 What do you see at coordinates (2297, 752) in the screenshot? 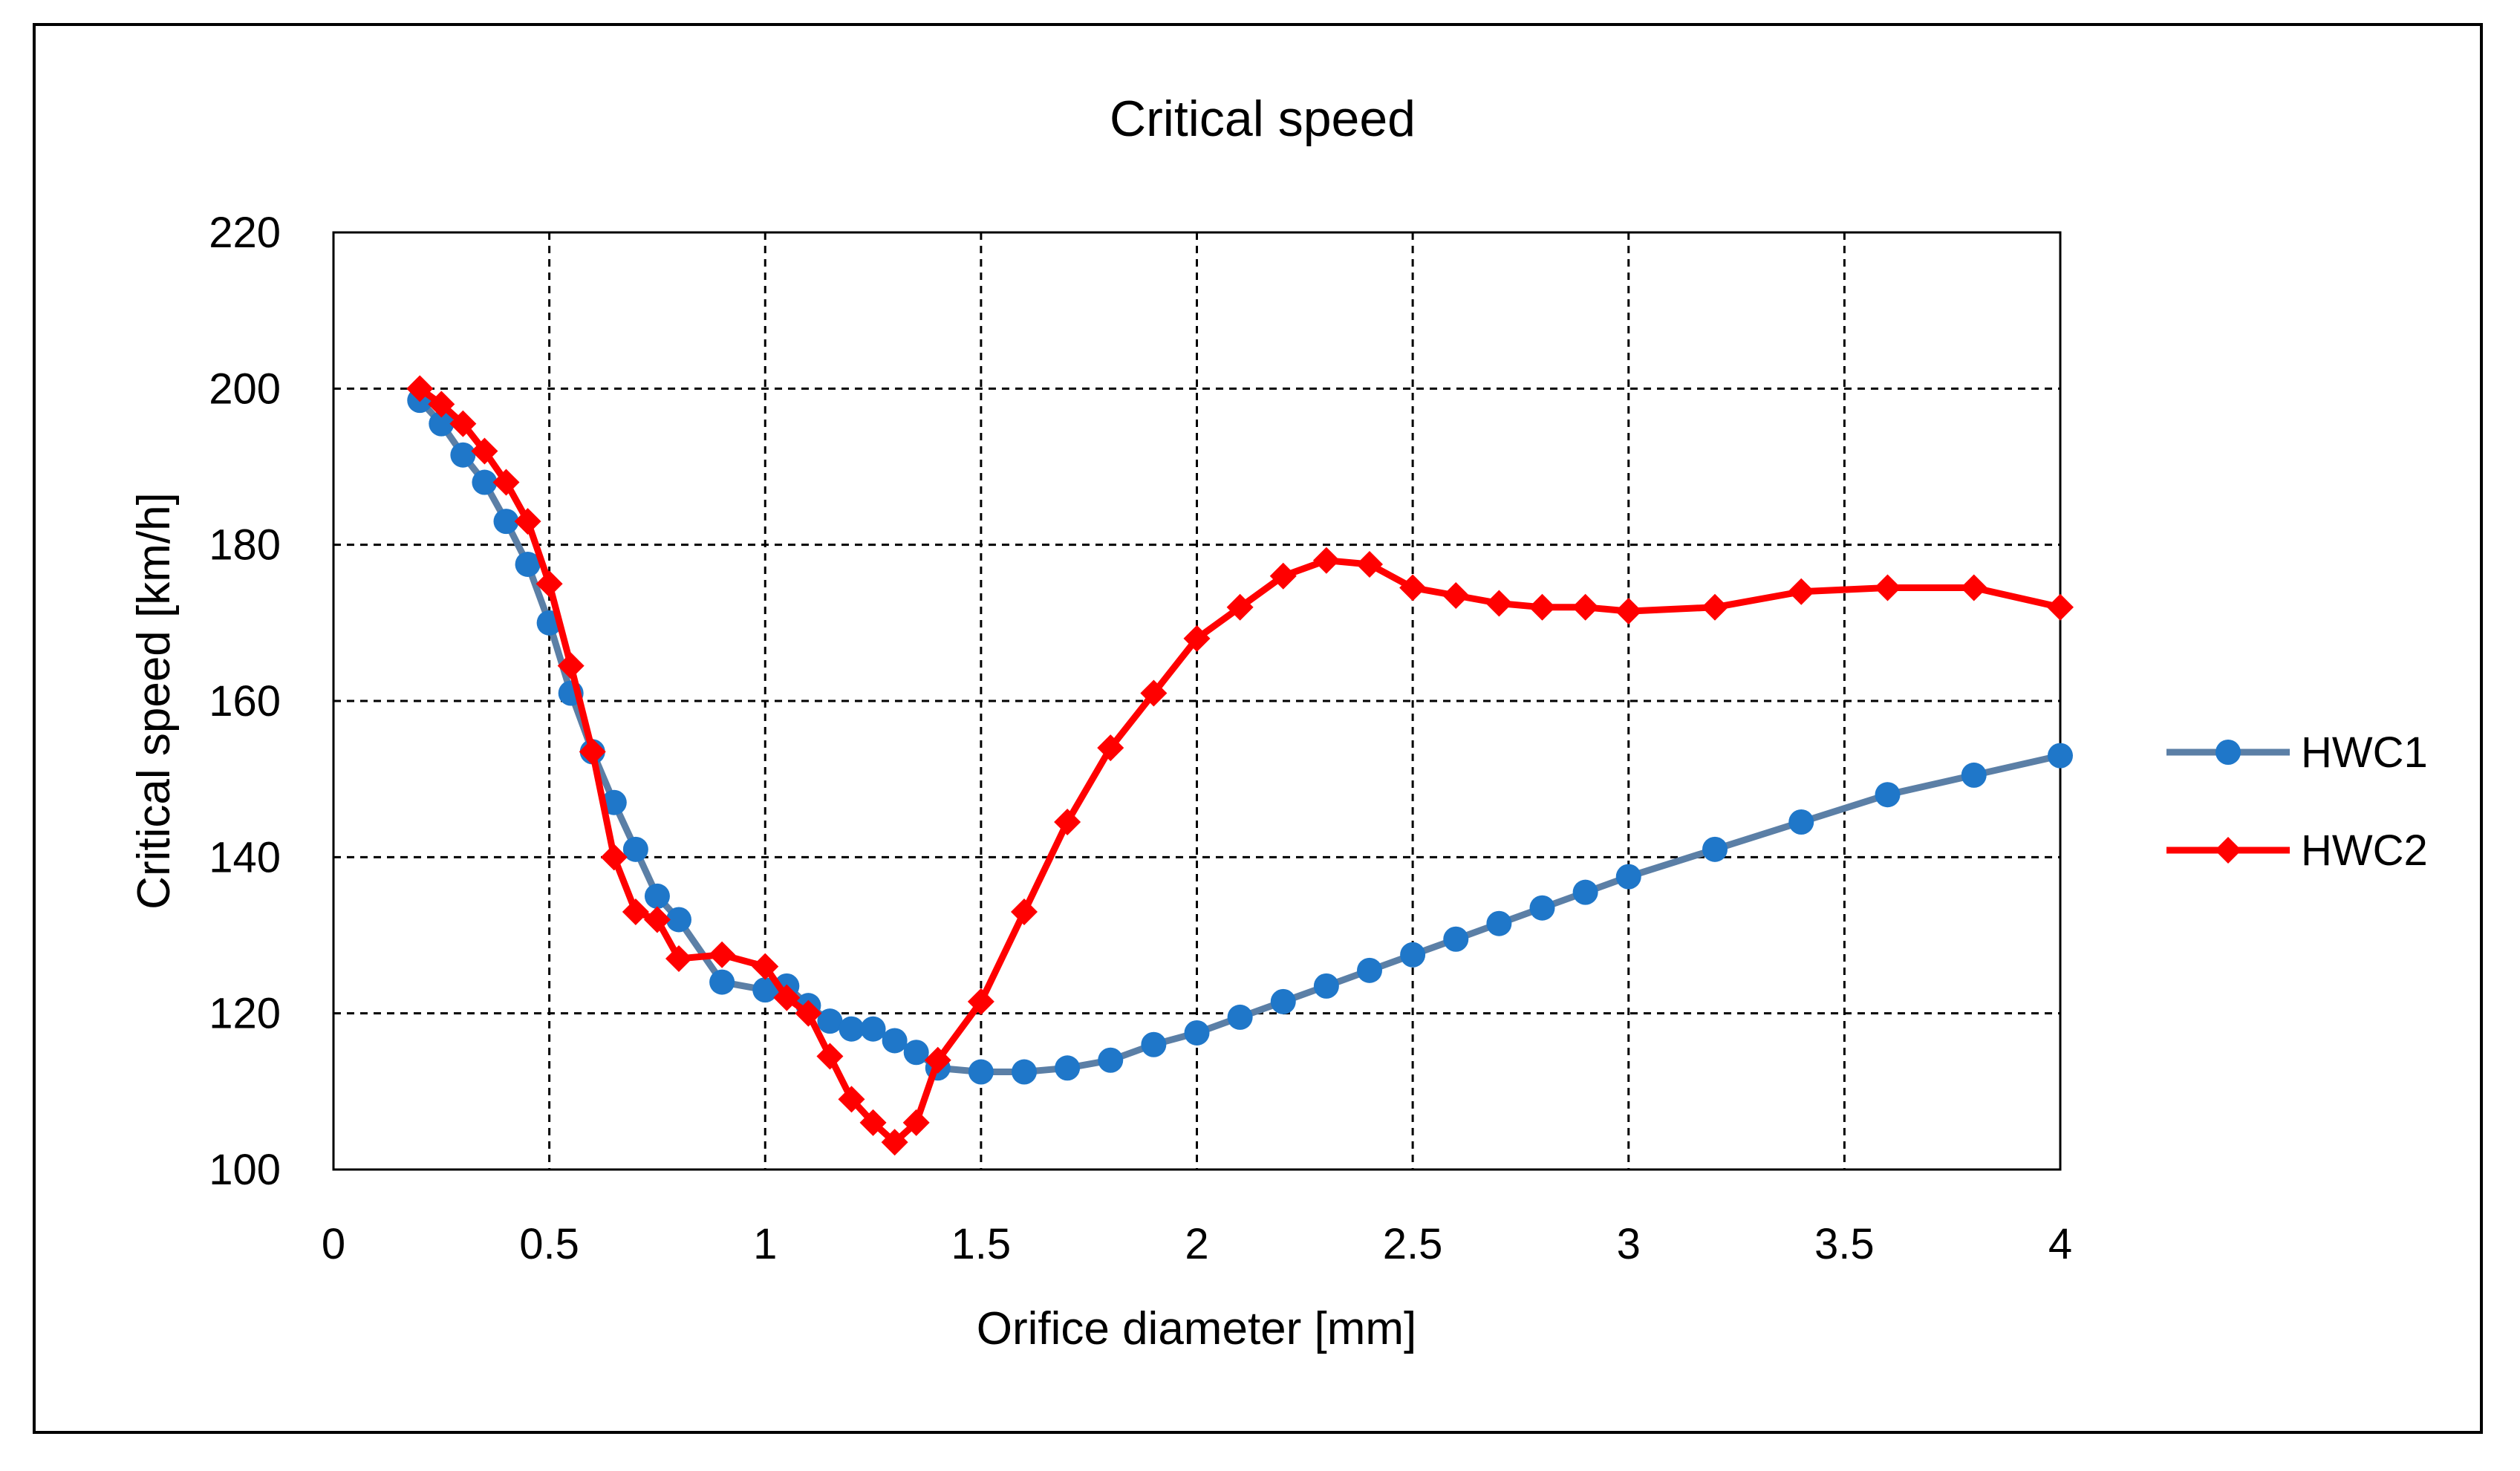
I see `legend-item-hwc1: HWC1` at bounding box center [2297, 752].